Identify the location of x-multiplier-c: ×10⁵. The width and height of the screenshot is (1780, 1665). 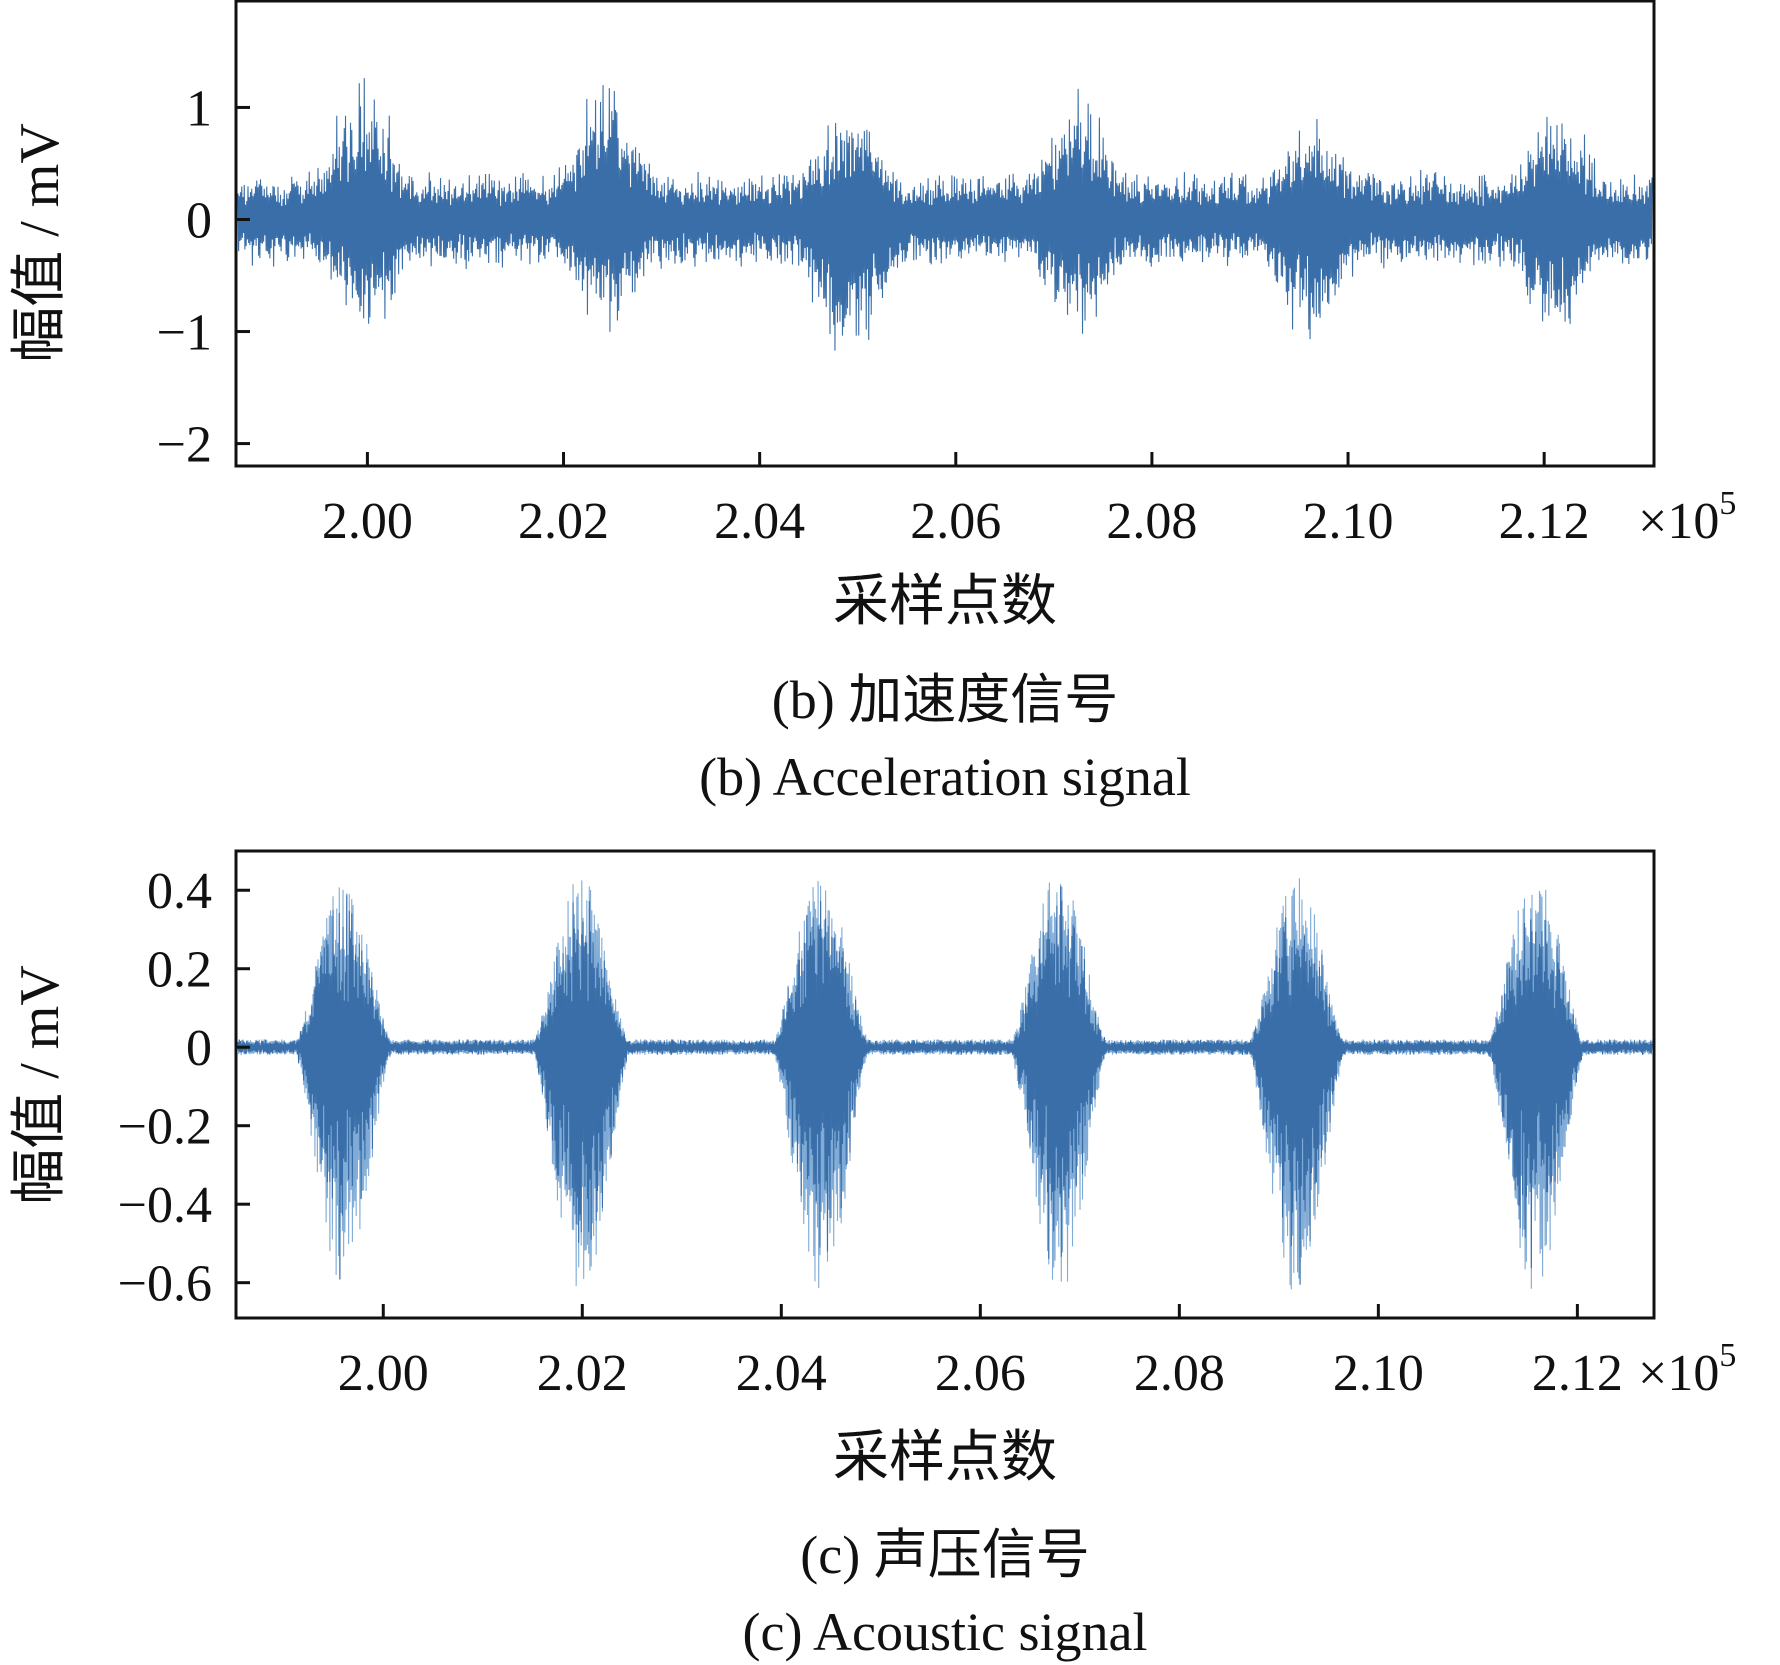
(1687, 1369).